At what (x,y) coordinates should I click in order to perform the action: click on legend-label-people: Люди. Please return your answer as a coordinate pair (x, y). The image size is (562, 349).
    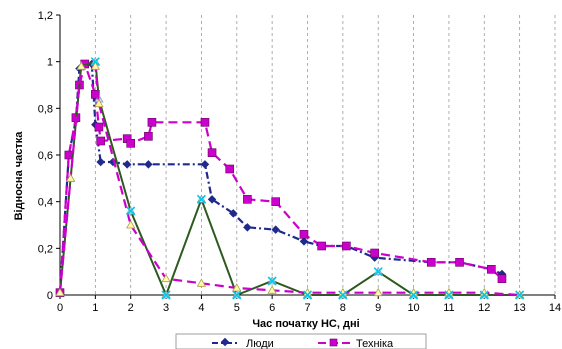
    Looking at the image, I should click on (260, 343).